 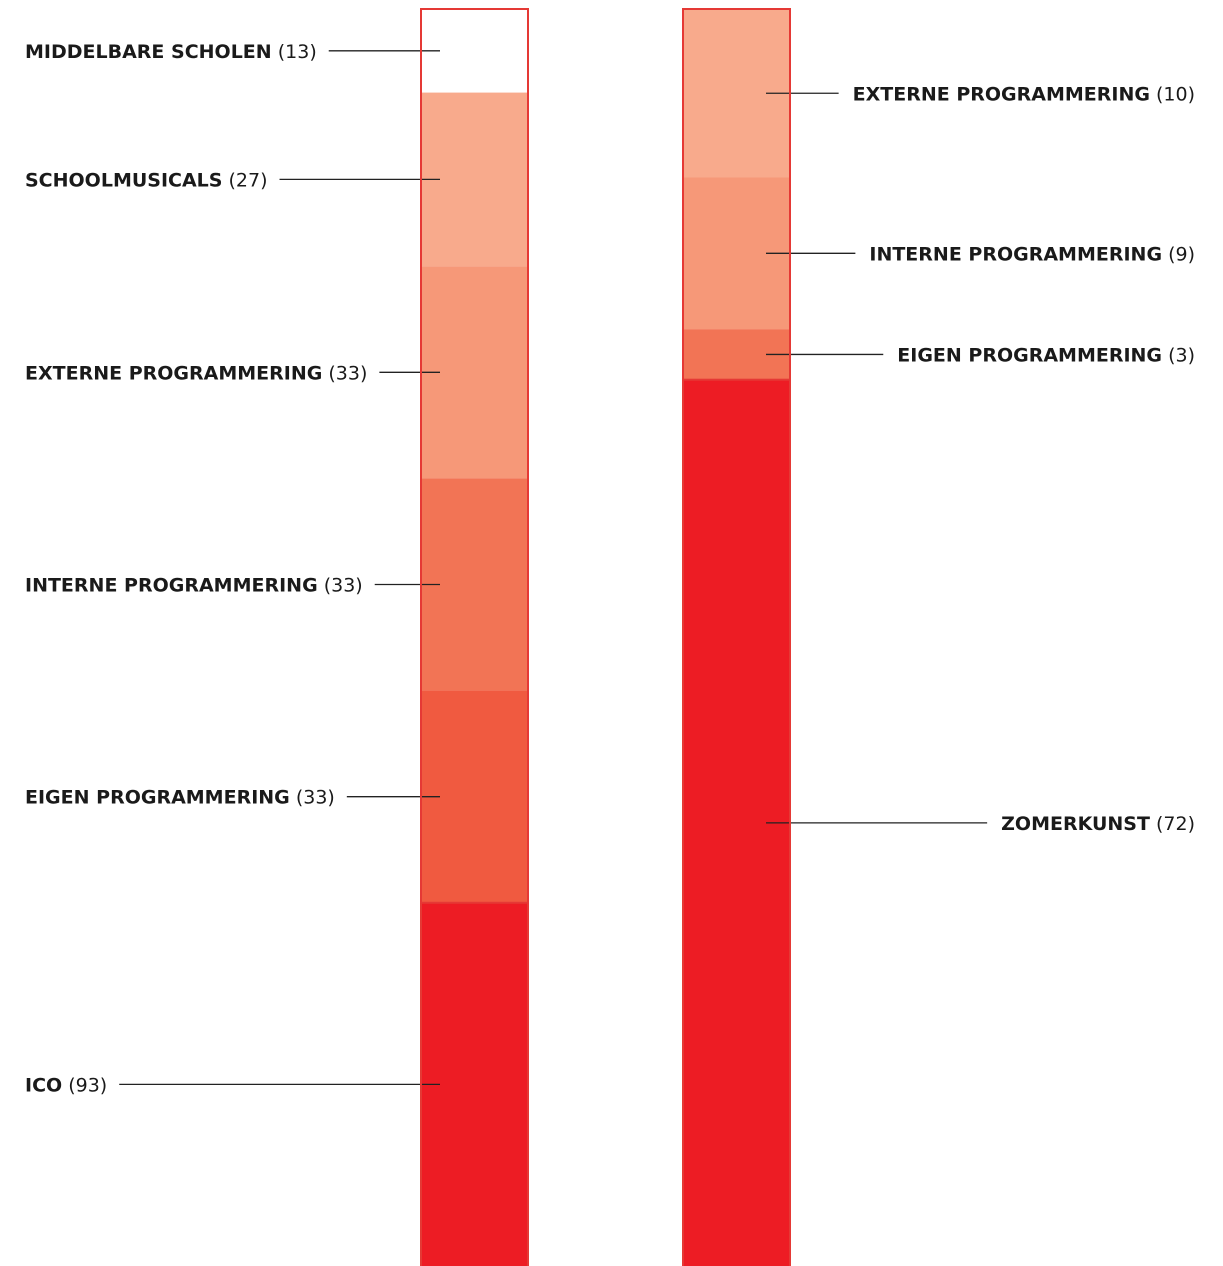 I want to click on segment-label: MIDDELBARE SCHOLEN (13), so click(x=171, y=52).